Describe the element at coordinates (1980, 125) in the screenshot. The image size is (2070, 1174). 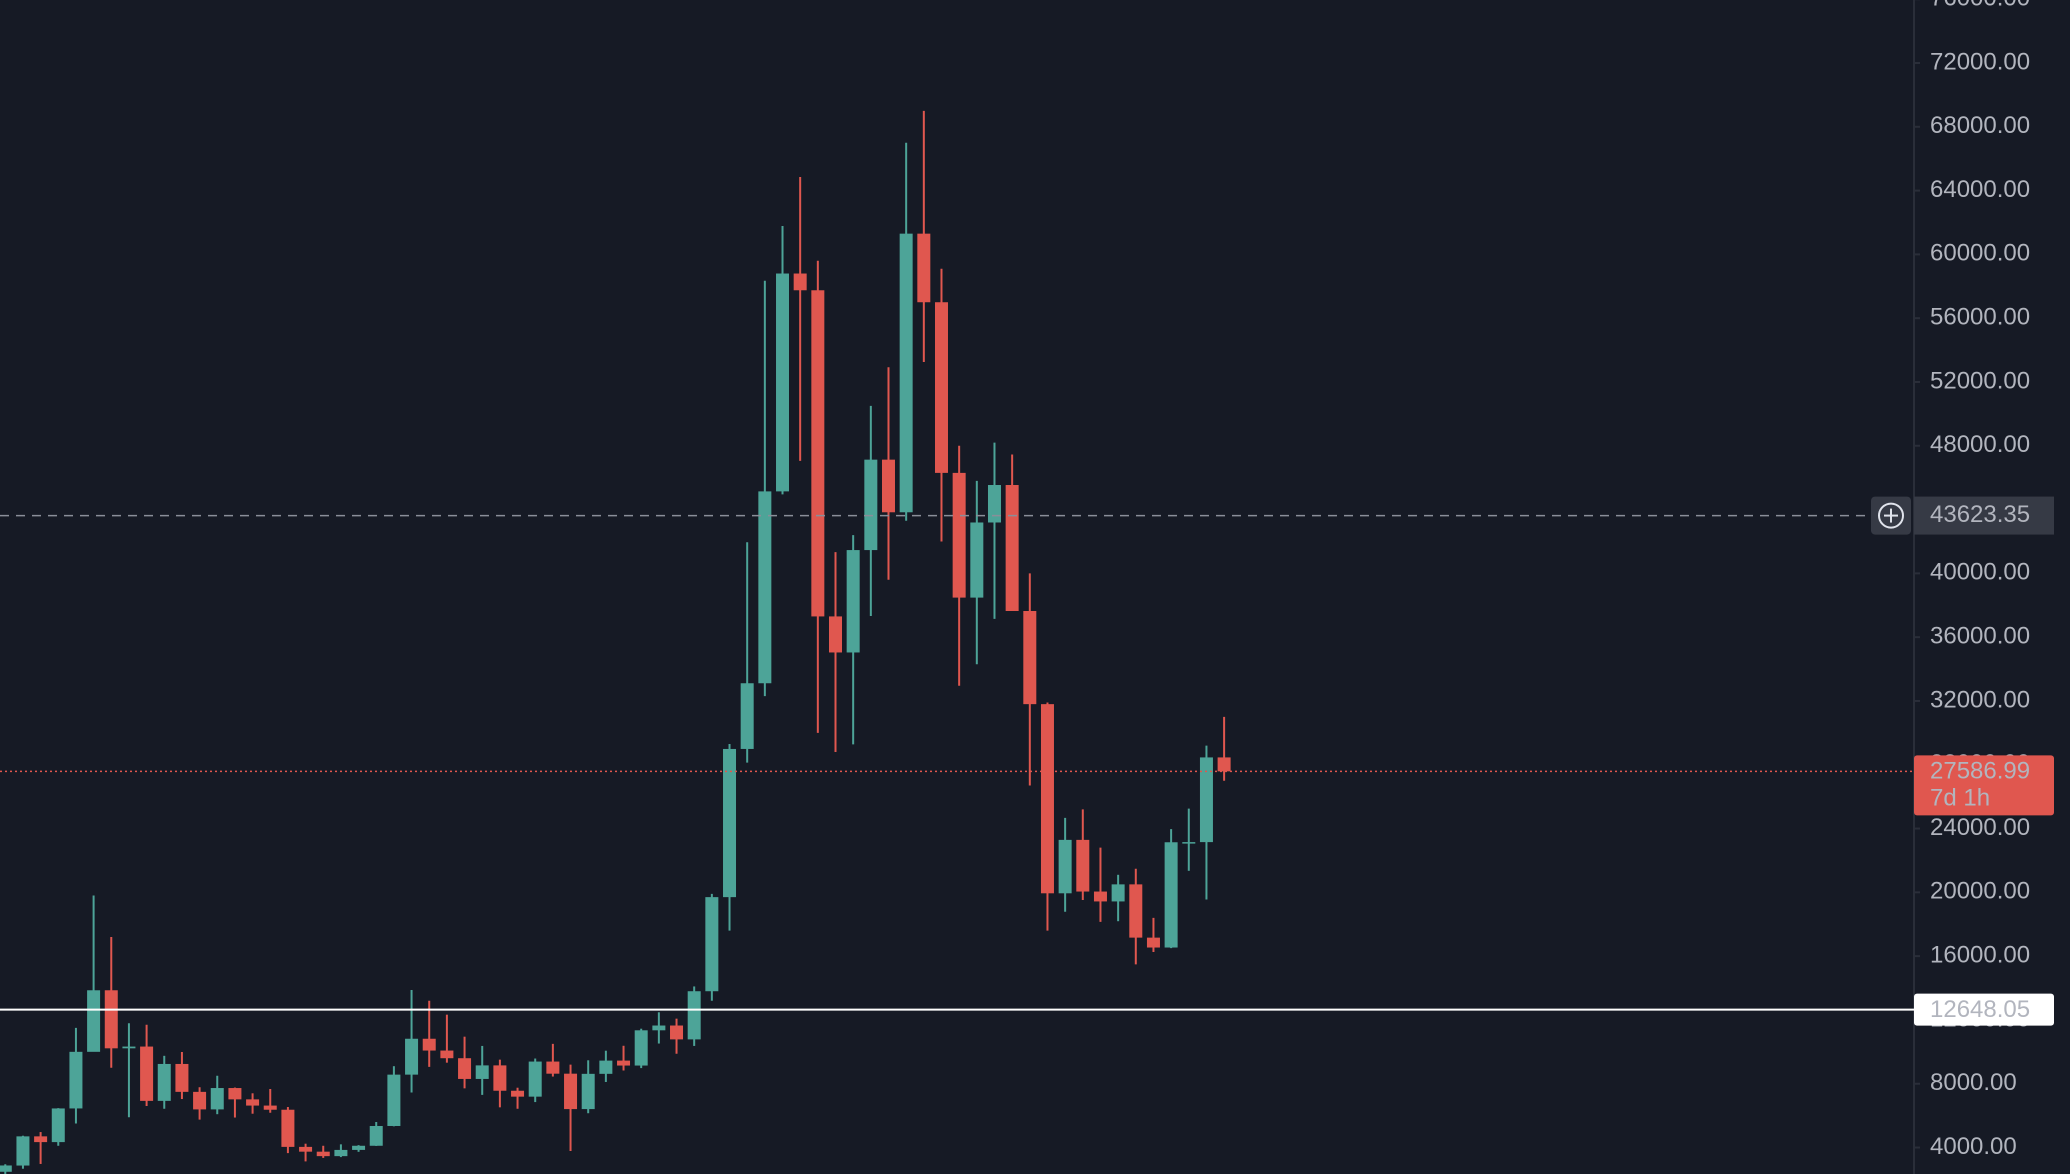
I see `y-tick-label: 68000.00` at that location.